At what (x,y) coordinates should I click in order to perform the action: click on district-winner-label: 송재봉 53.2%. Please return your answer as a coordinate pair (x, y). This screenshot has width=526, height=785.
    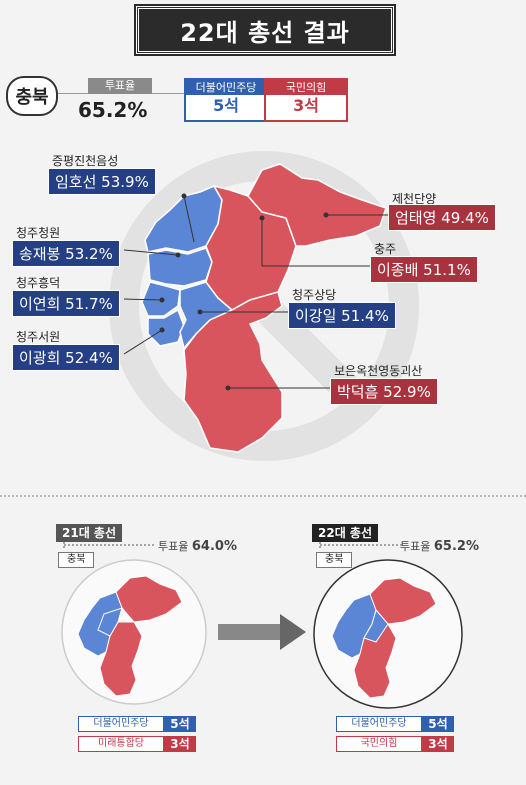
    Looking at the image, I should click on (66, 253).